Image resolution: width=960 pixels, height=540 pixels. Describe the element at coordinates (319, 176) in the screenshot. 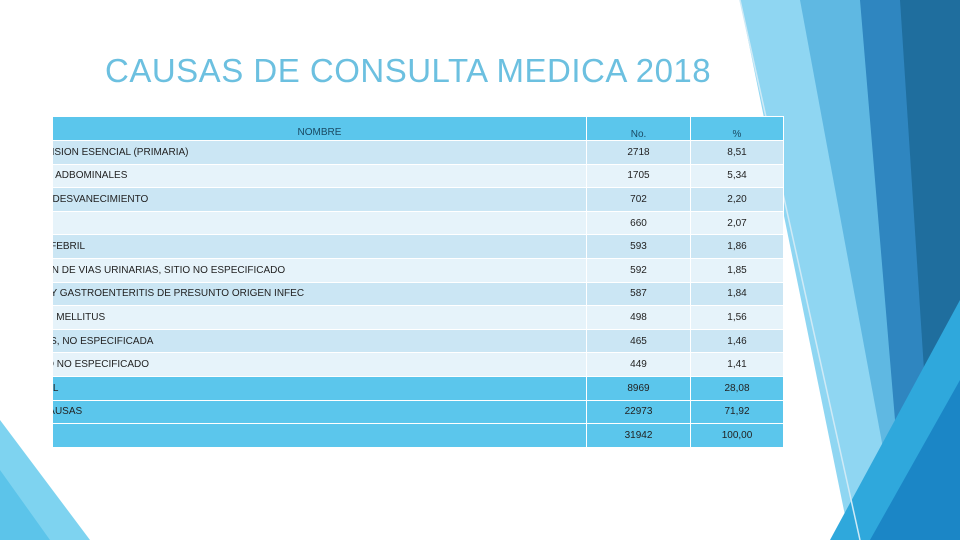

I see `row-name-cell: DOLORES ADBOMINALES` at that location.